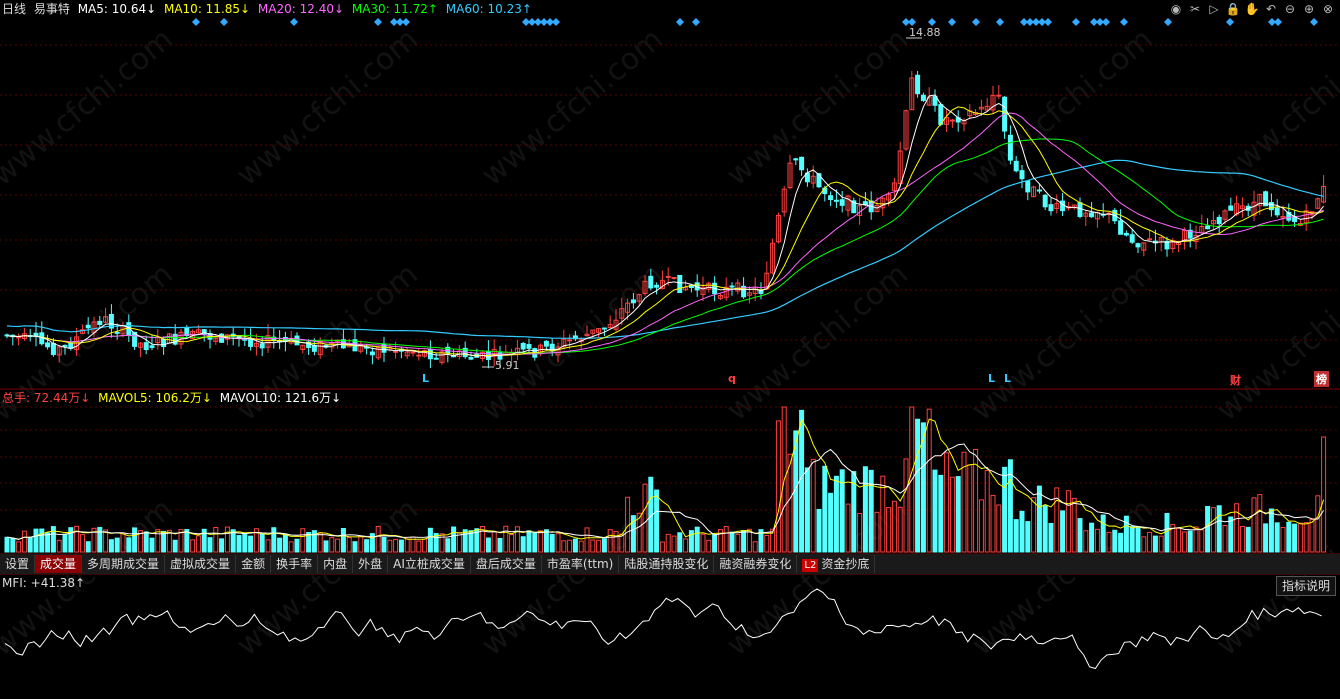 Image resolution: width=1340 pixels, height=699 pixels. Describe the element at coordinates (1235, 380) in the screenshot. I see `finance-marker: 财` at that location.